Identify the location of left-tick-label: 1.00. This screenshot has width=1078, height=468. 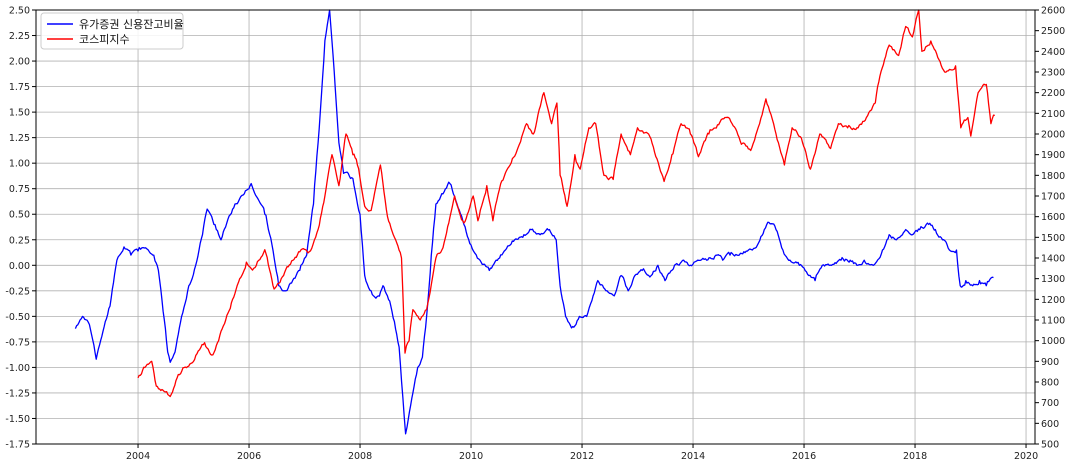
(19, 164).